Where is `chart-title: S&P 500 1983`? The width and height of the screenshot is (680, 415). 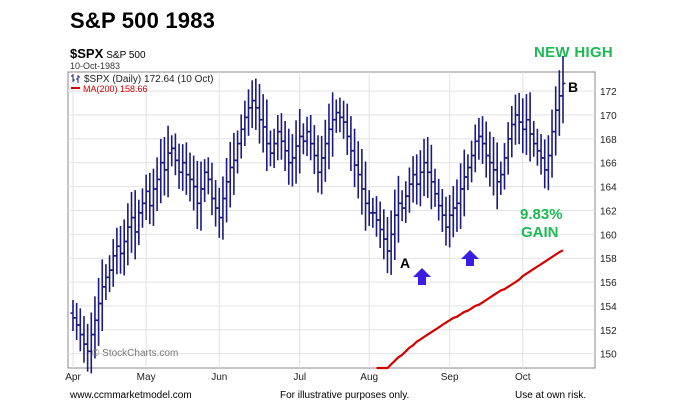 chart-title: S&P 500 1983 is located at coordinates (143, 20).